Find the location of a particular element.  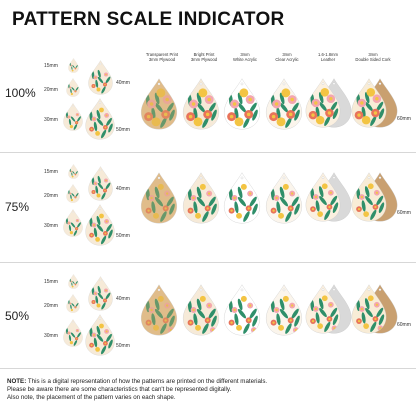

column-header-bright-plywood: Bright Print 3mm Plywood is located at coordinates (204, 57).